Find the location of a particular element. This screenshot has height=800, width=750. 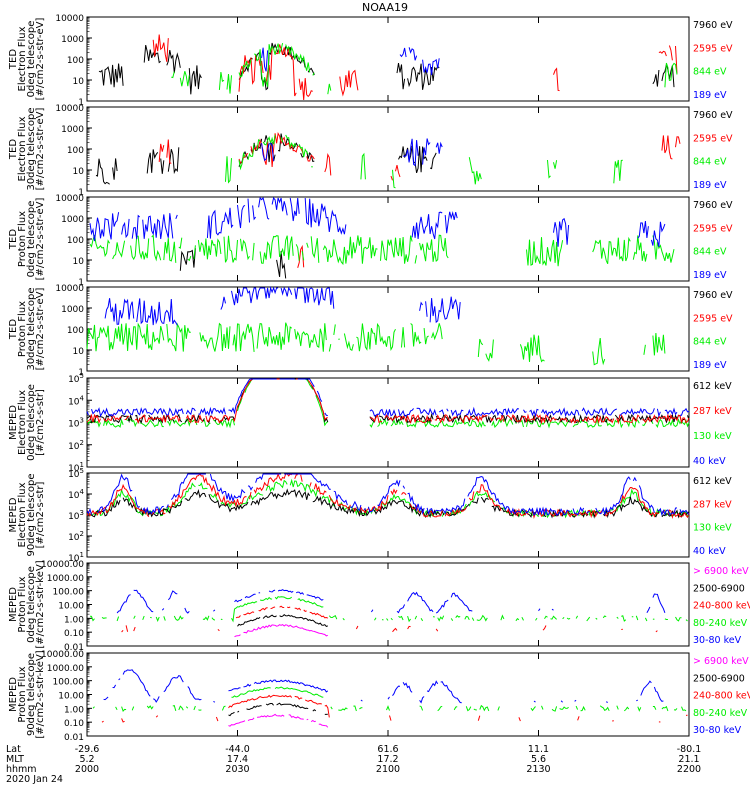

y-tick-label: 1000.00 is located at coordinates (65, 669).